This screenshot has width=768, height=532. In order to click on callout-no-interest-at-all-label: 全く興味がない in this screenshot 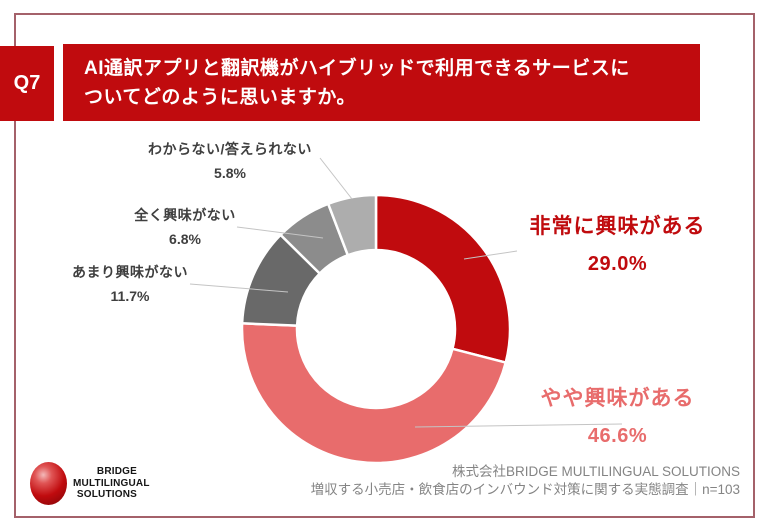, I will do `click(185, 215)`.